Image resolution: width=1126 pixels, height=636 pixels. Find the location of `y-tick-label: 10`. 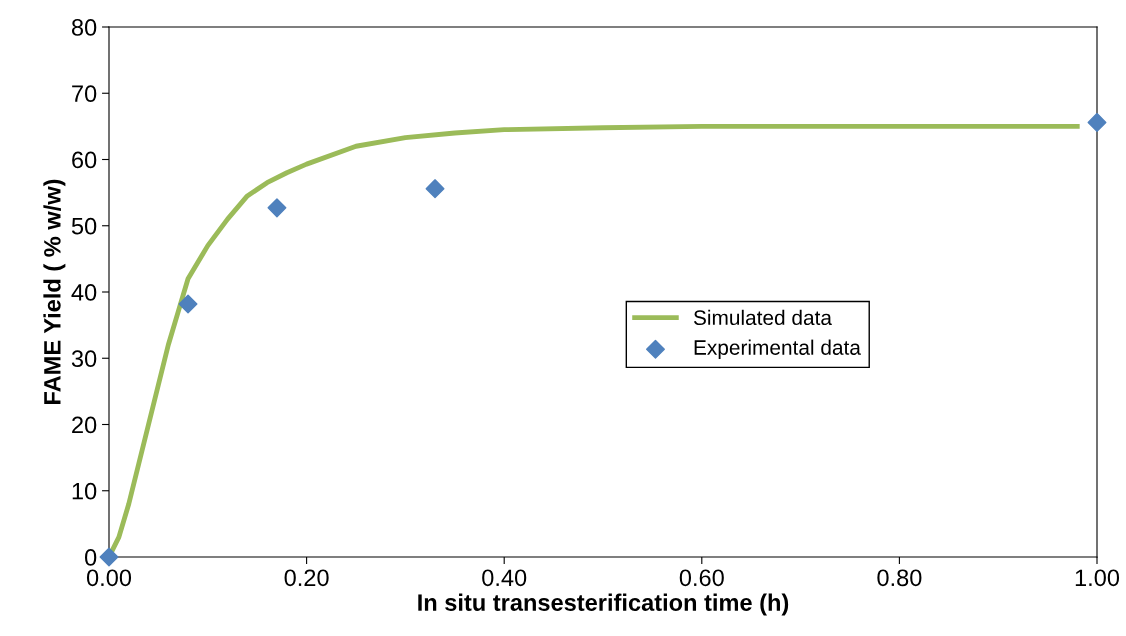

y-tick-label: 10 is located at coordinates (84, 491).